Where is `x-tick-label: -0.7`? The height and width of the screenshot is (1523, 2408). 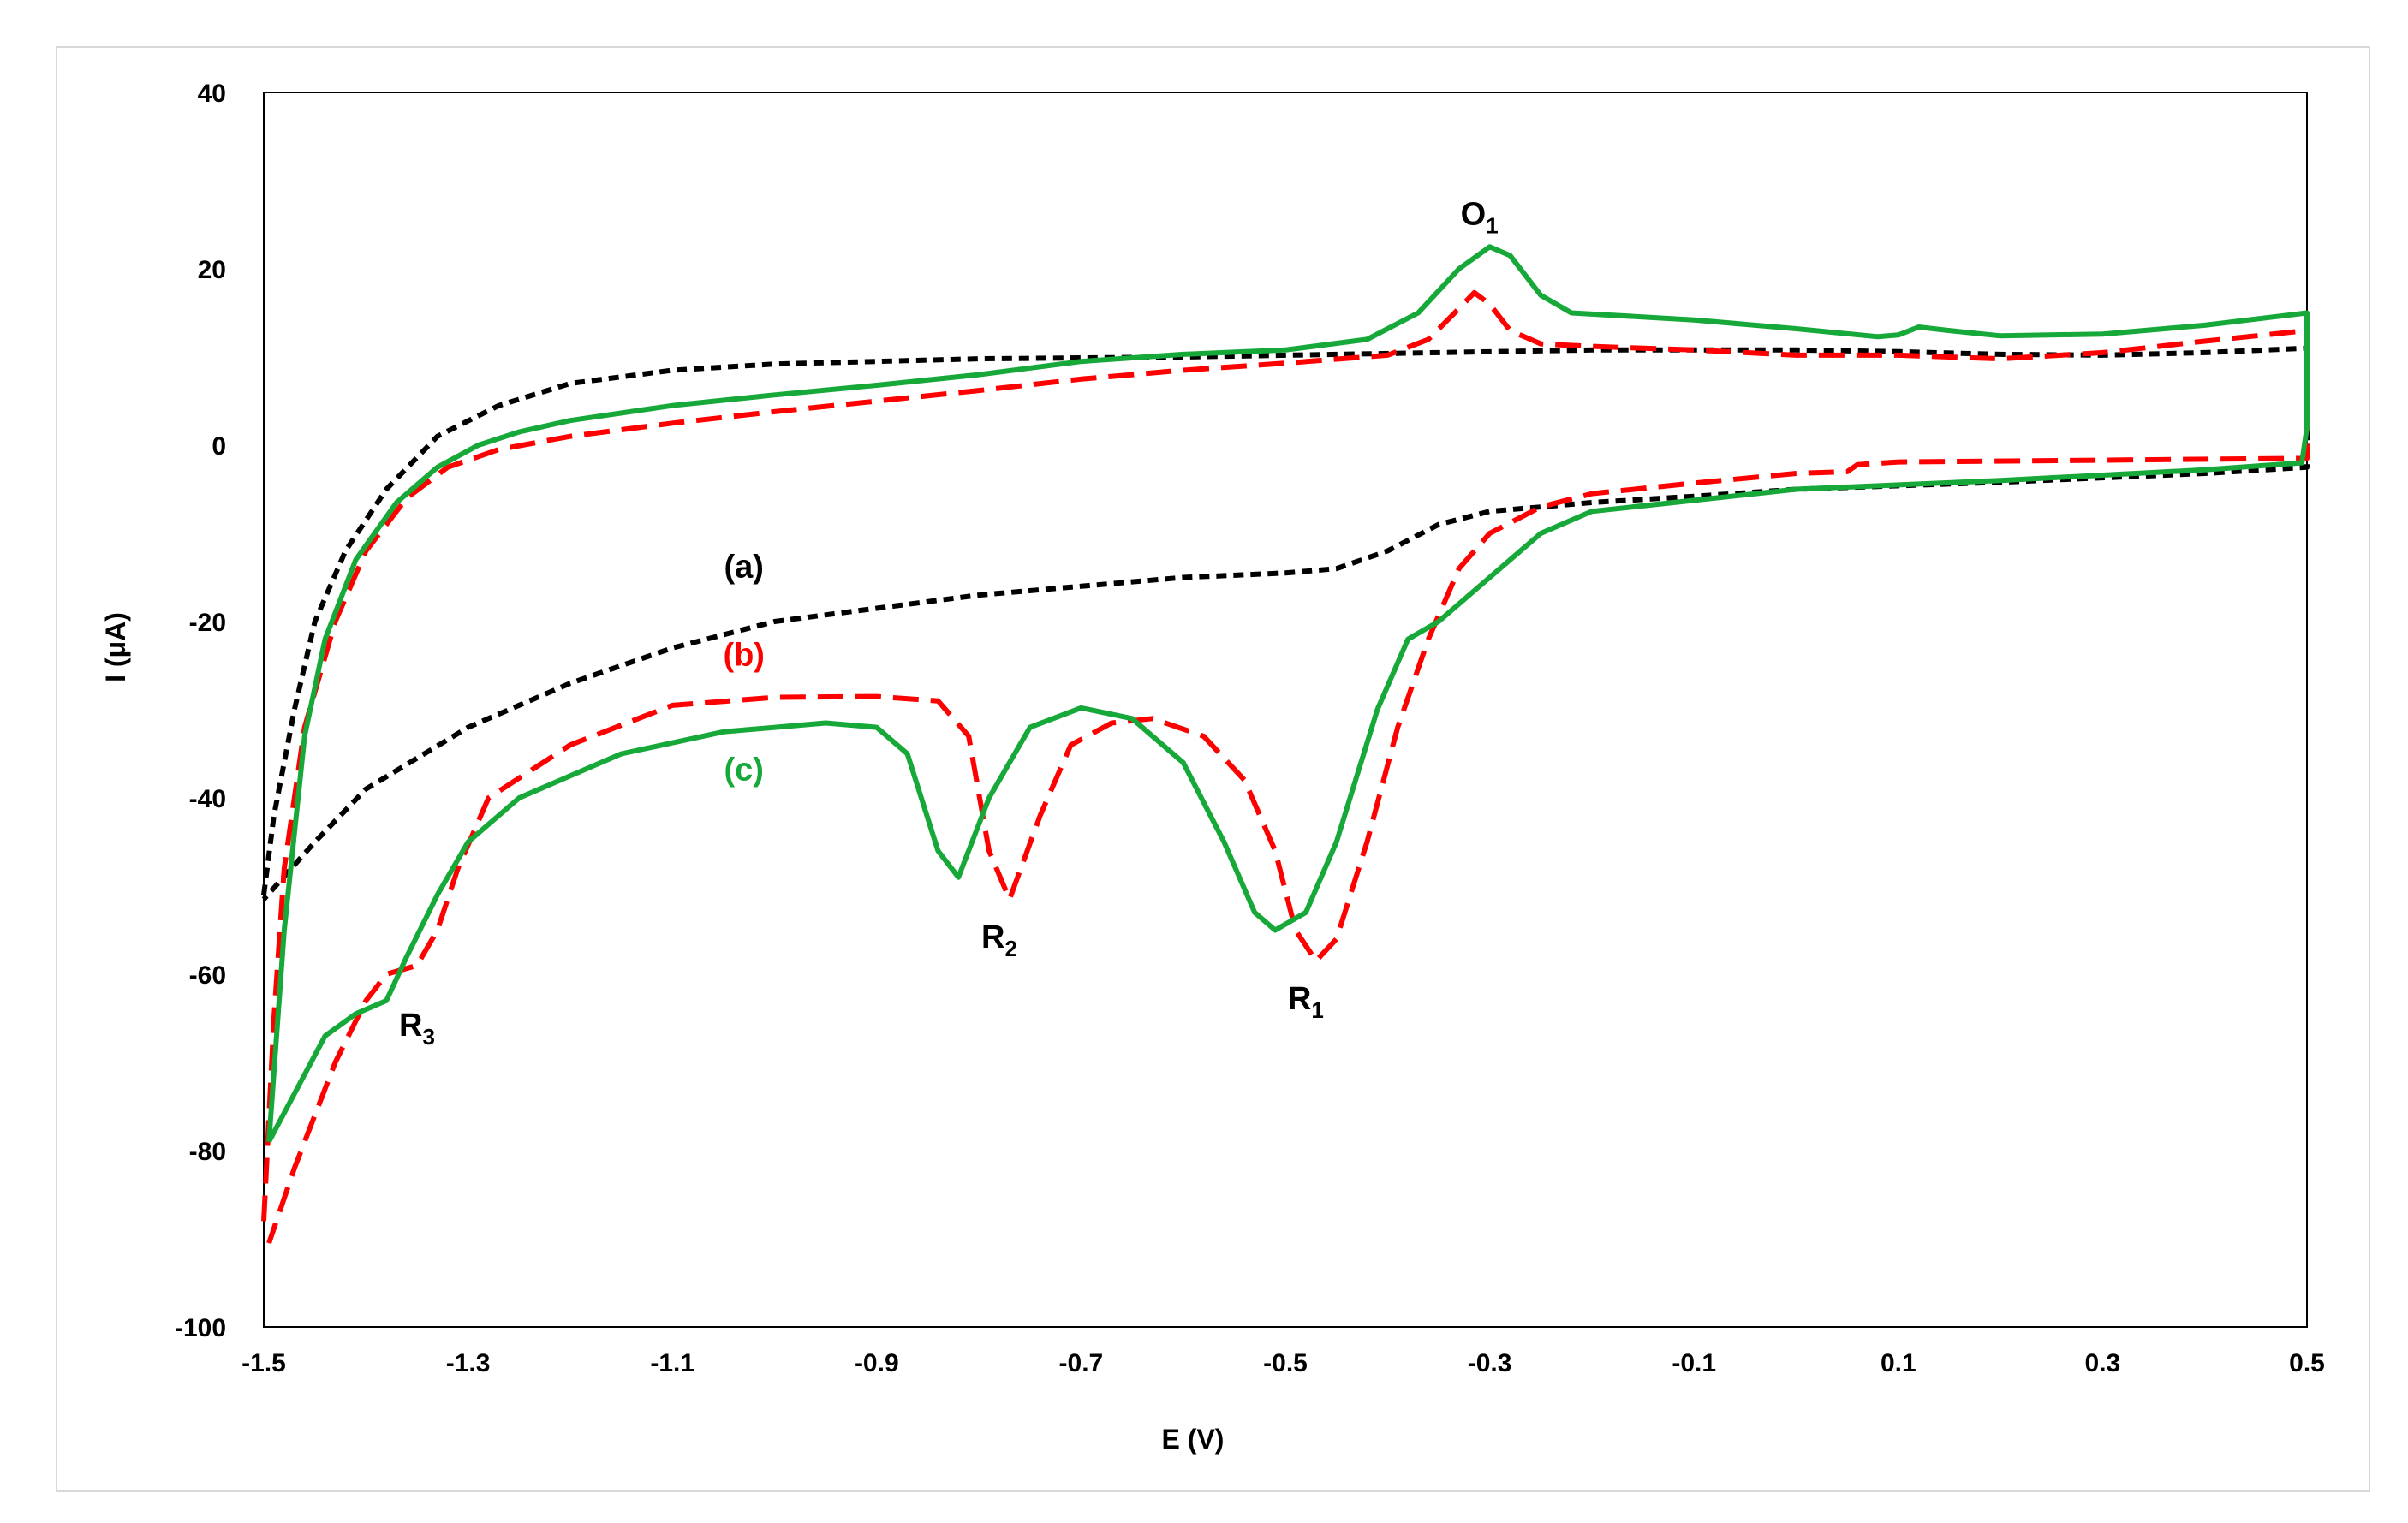 x-tick-label: -0.7 is located at coordinates (1081, 1363).